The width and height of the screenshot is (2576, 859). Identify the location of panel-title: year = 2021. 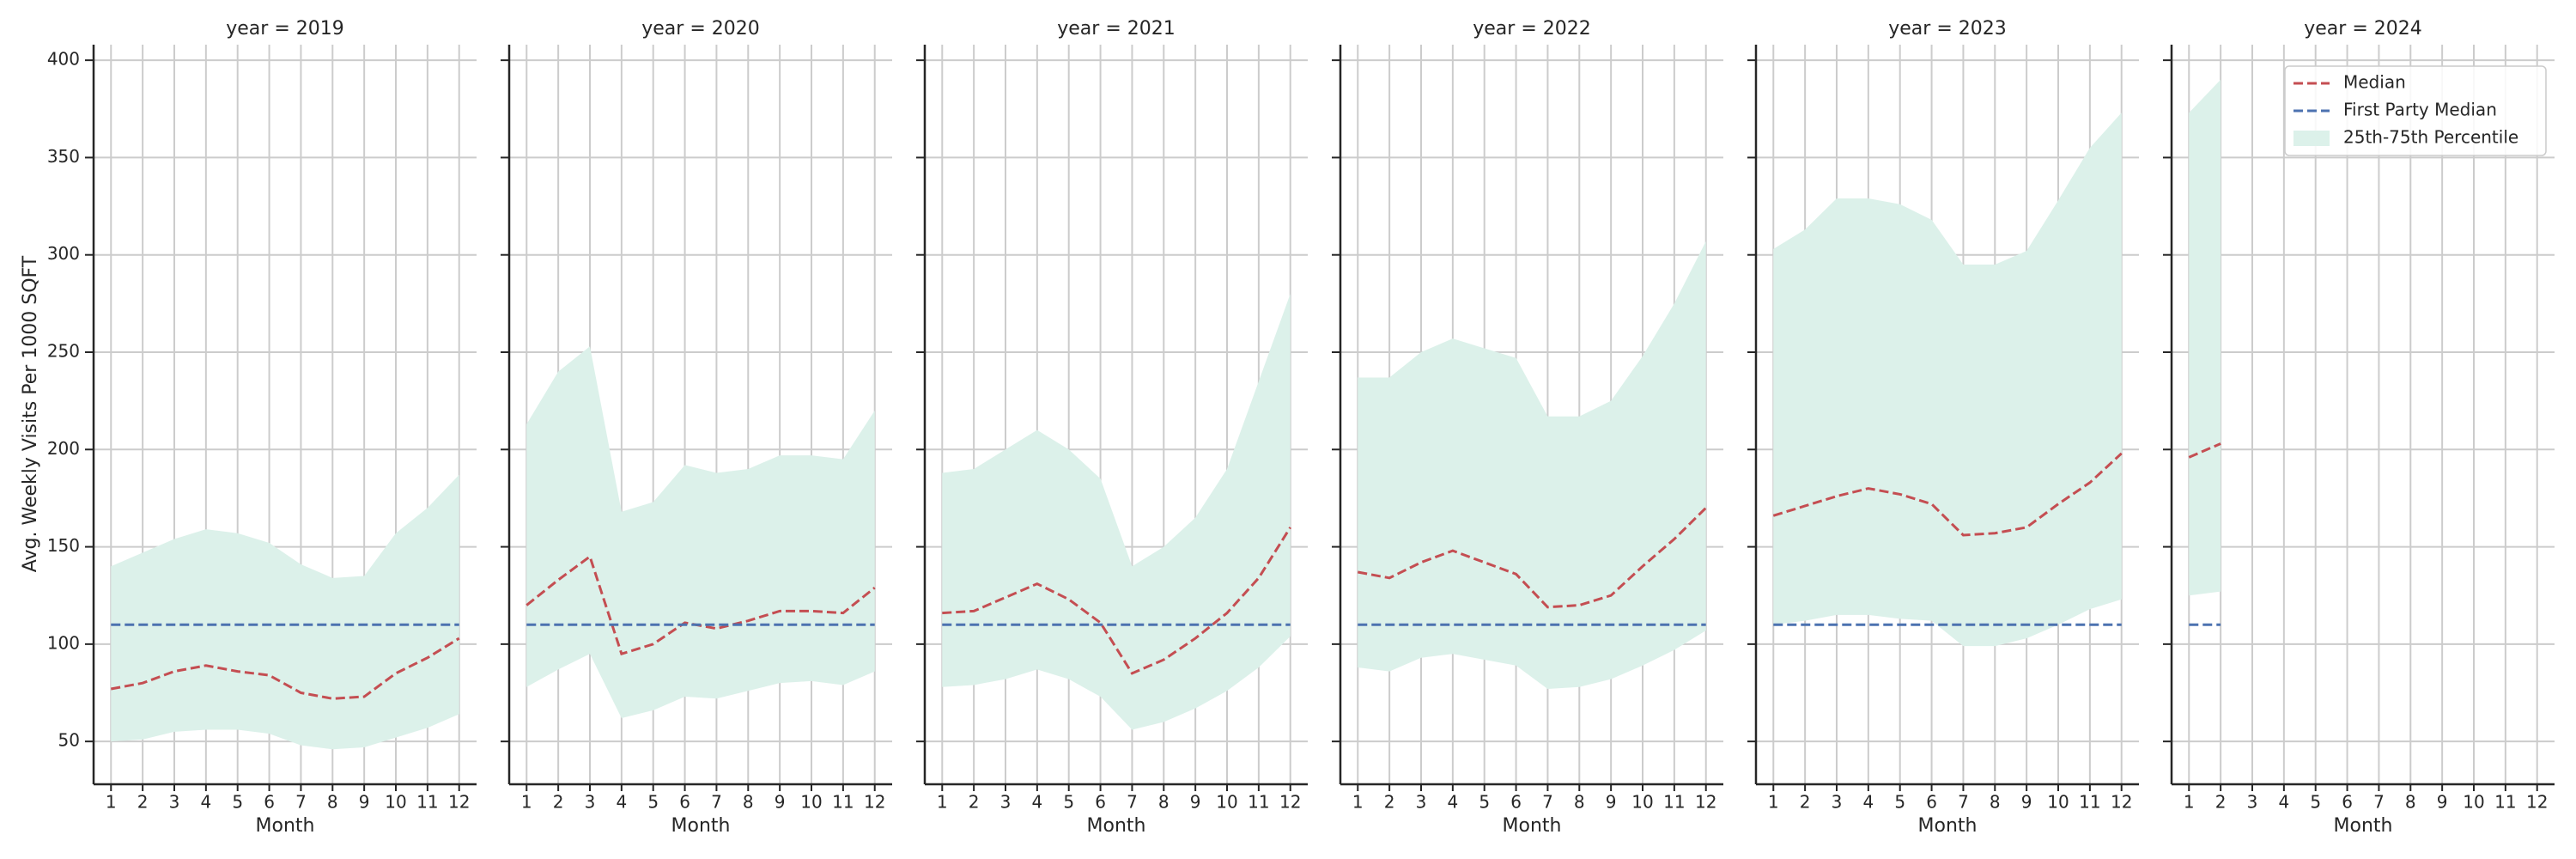
(1116, 29).